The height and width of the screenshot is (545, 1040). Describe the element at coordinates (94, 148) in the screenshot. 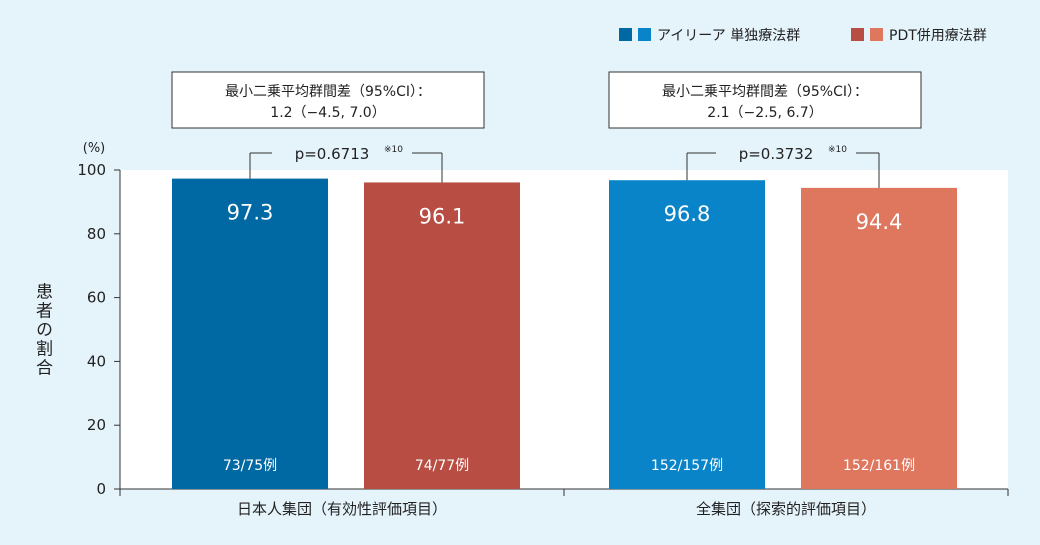

I see `y-unit-label: (%)` at that location.